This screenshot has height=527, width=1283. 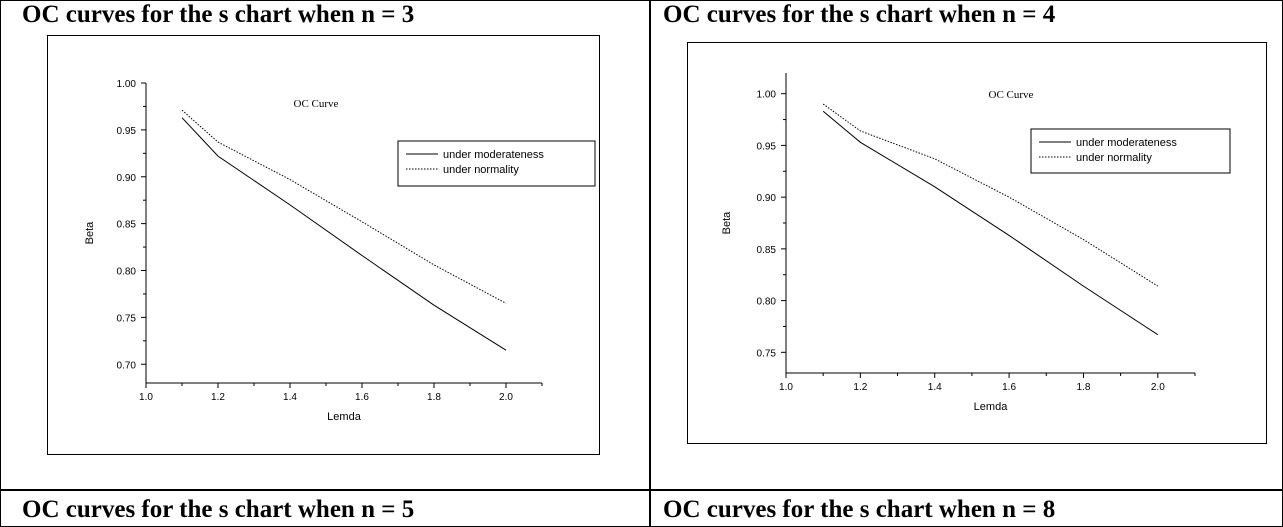 What do you see at coordinates (650, 263) in the screenshot?
I see `table-divider-vertical` at bounding box center [650, 263].